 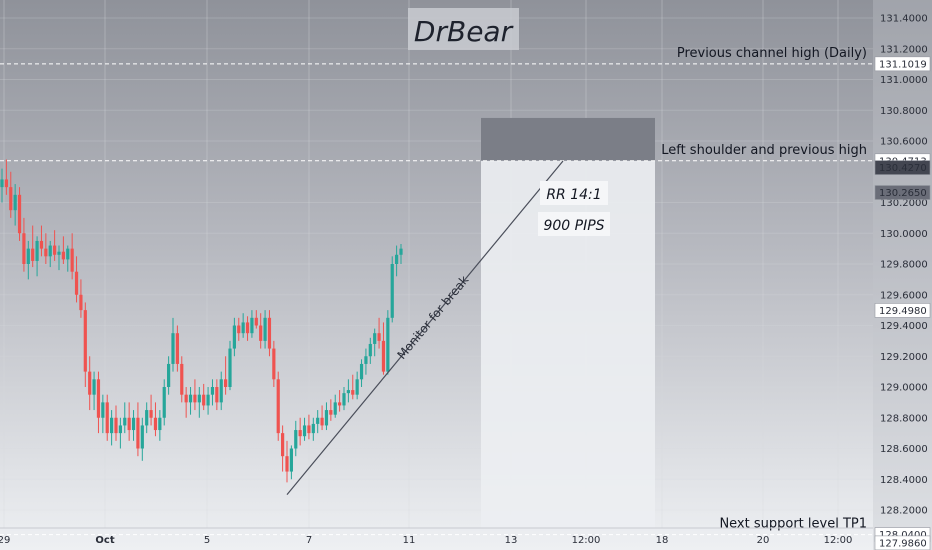 What do you see at coordinates (568, 139) in the screenshot?
I see `stop-loss-zone` at bounding box center [568, 139].